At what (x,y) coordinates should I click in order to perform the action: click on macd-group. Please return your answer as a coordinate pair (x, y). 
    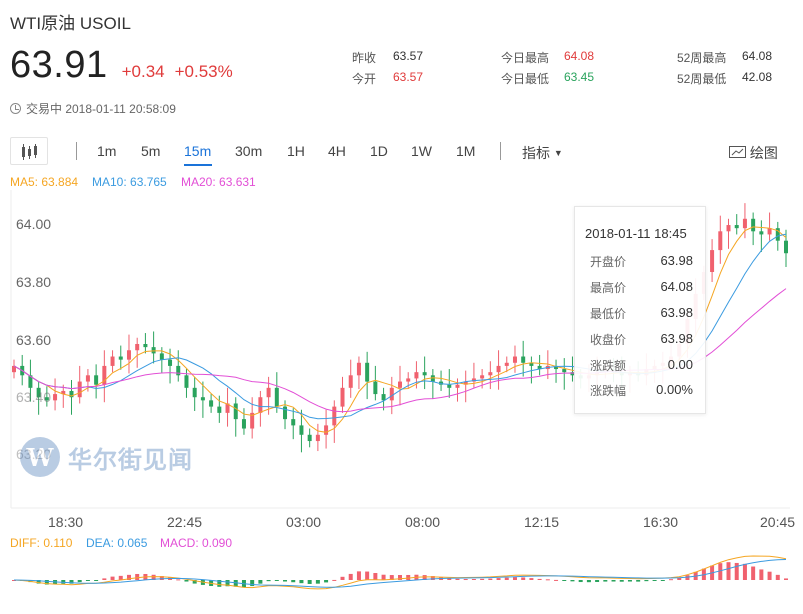
    Looking at the image, I should click on (400, 572).